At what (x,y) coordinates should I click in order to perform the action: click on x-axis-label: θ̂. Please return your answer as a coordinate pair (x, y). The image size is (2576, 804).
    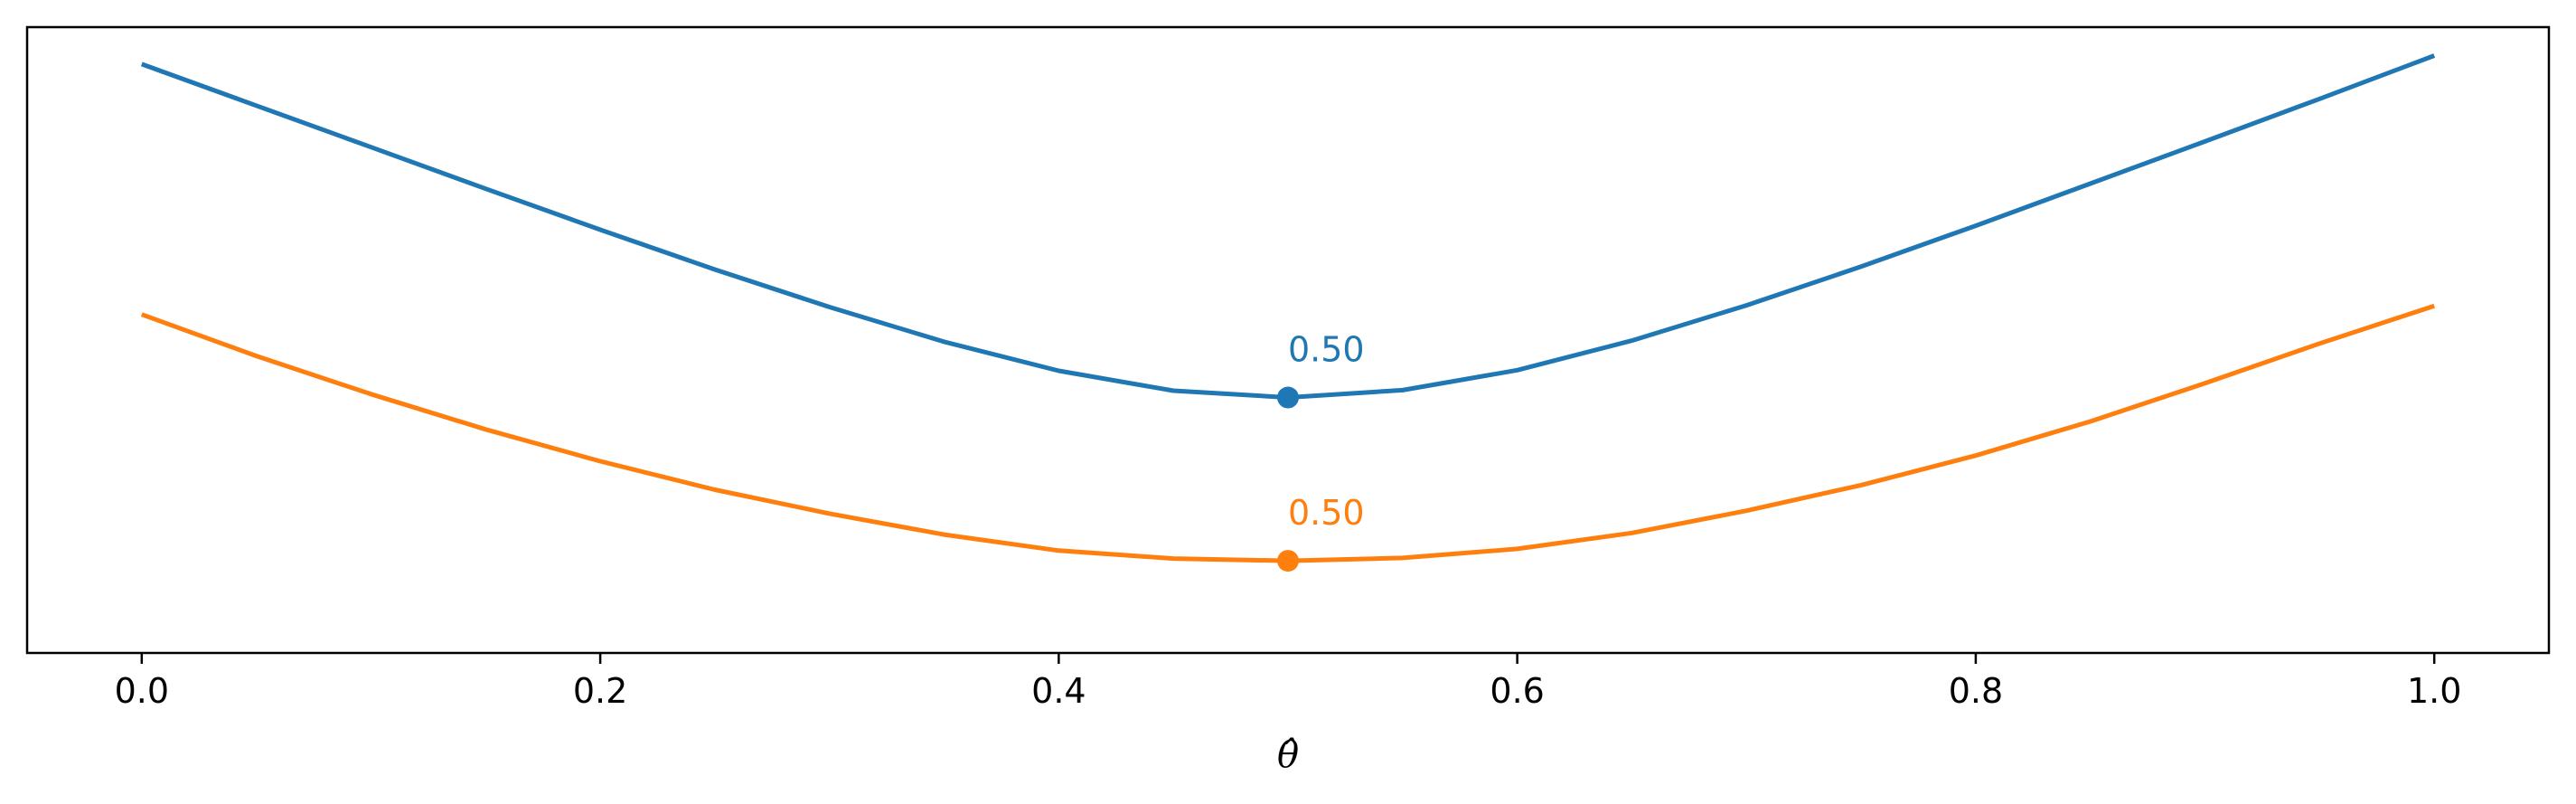
    Looking at the image, I should click on (1288, 755).